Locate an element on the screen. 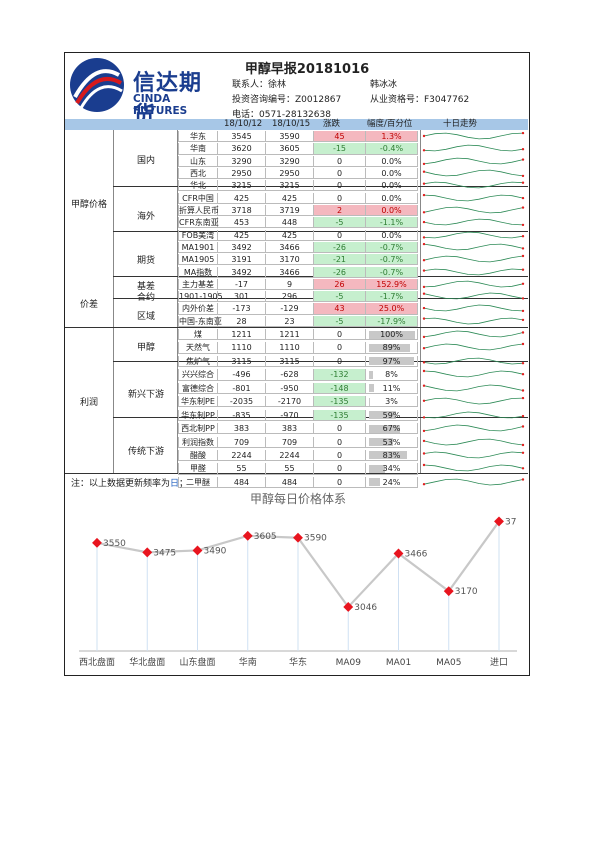  col-trend: 十日走势 is located at coordinates (460, 124).